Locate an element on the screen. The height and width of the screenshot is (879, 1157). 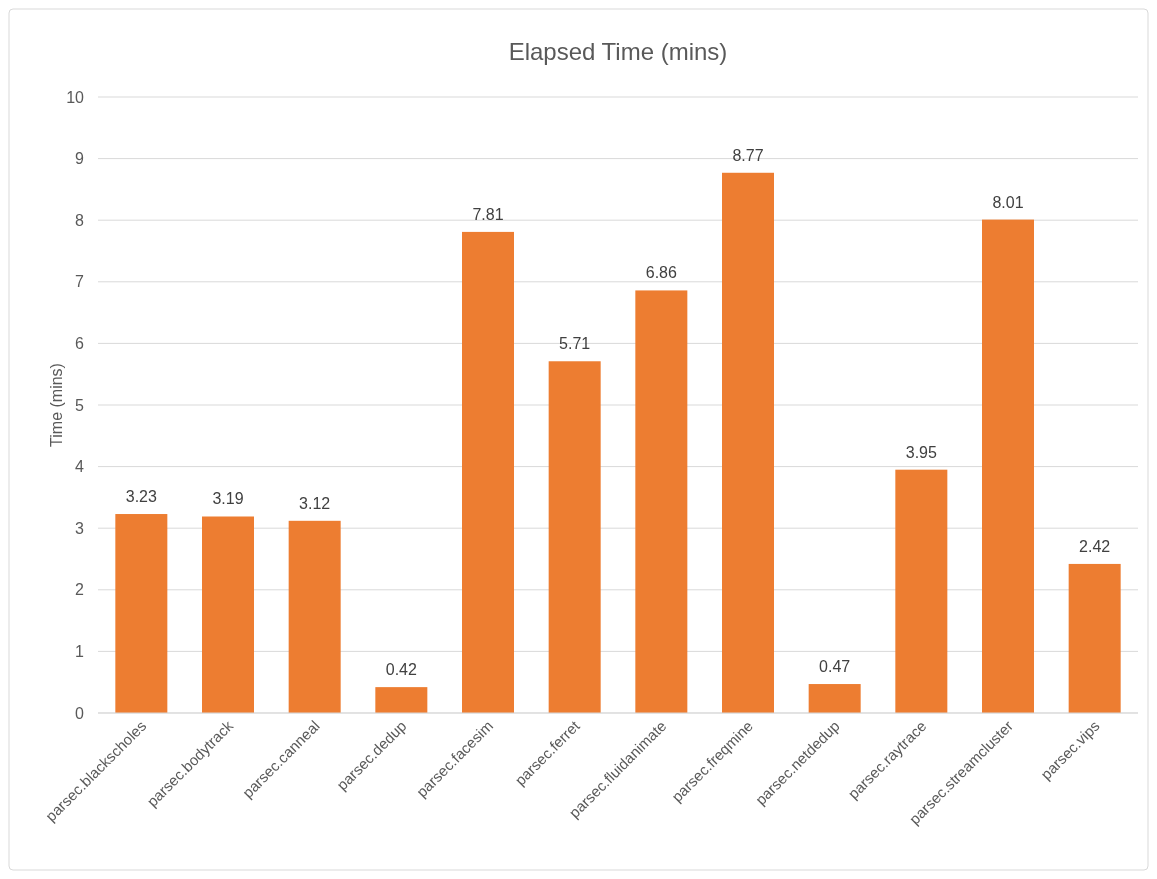
data-label: 8.77 is located at coordinates (748, 155).